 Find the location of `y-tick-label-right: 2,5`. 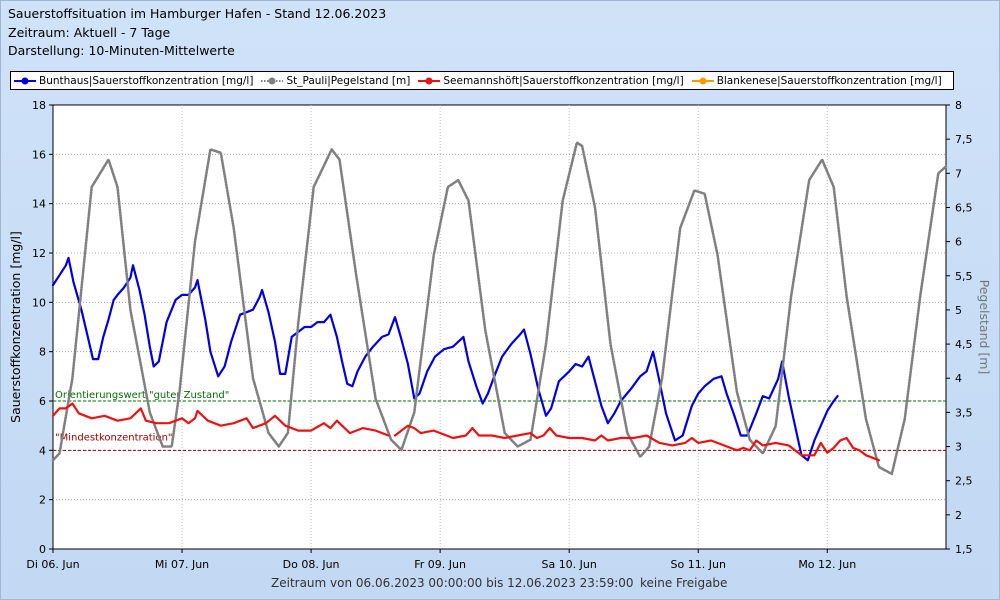

y-tick-label-right: 2,5 is located at coordinates (964, 481).